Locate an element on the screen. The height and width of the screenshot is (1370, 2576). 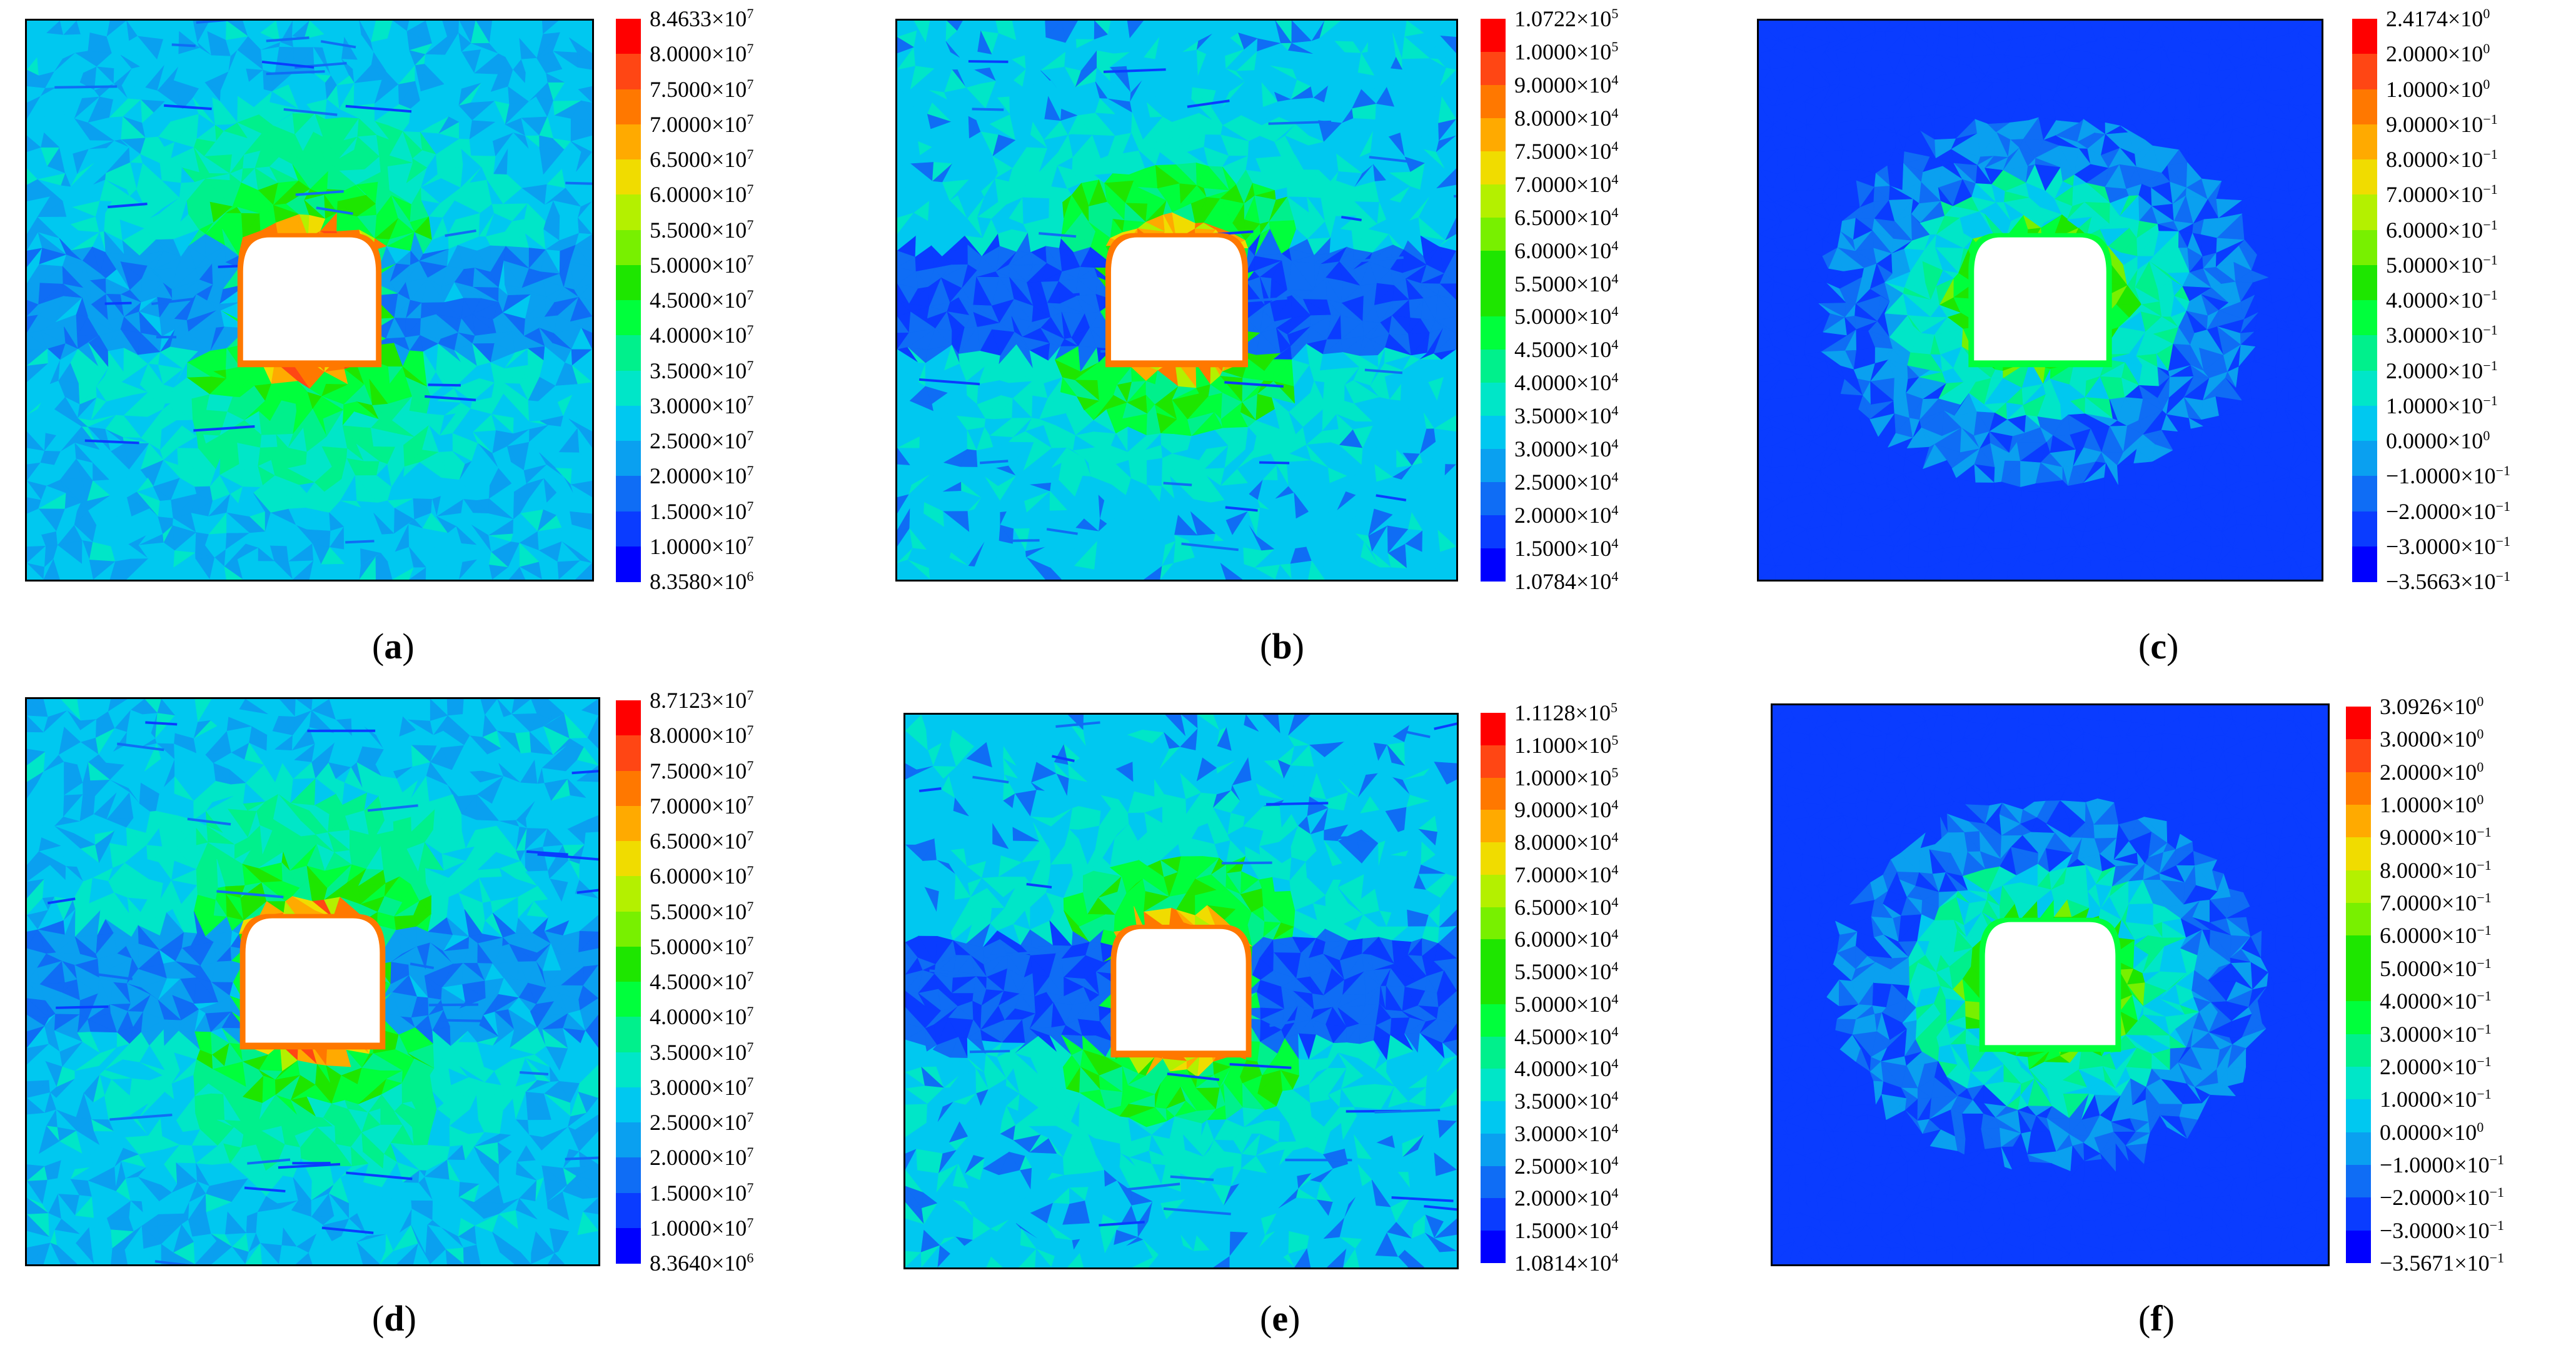
colorbar-tick-label: 1.5000×10⁴ is located at coordinates (1566, 549).